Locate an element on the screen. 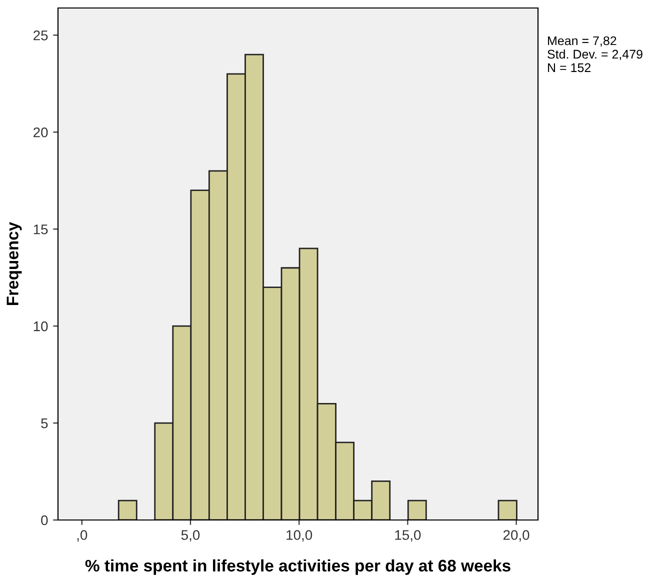  y-tick-label: 10 is located at coordinates (41, 326).